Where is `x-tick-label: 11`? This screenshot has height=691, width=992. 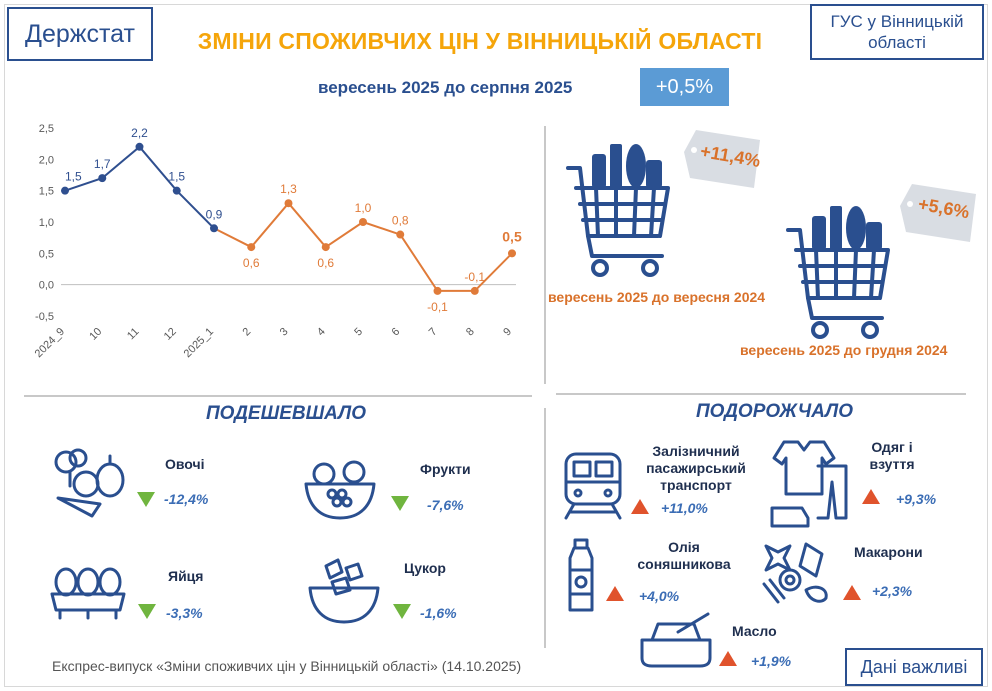
x-tick-label: 11 is located at coordinates (133, 334).